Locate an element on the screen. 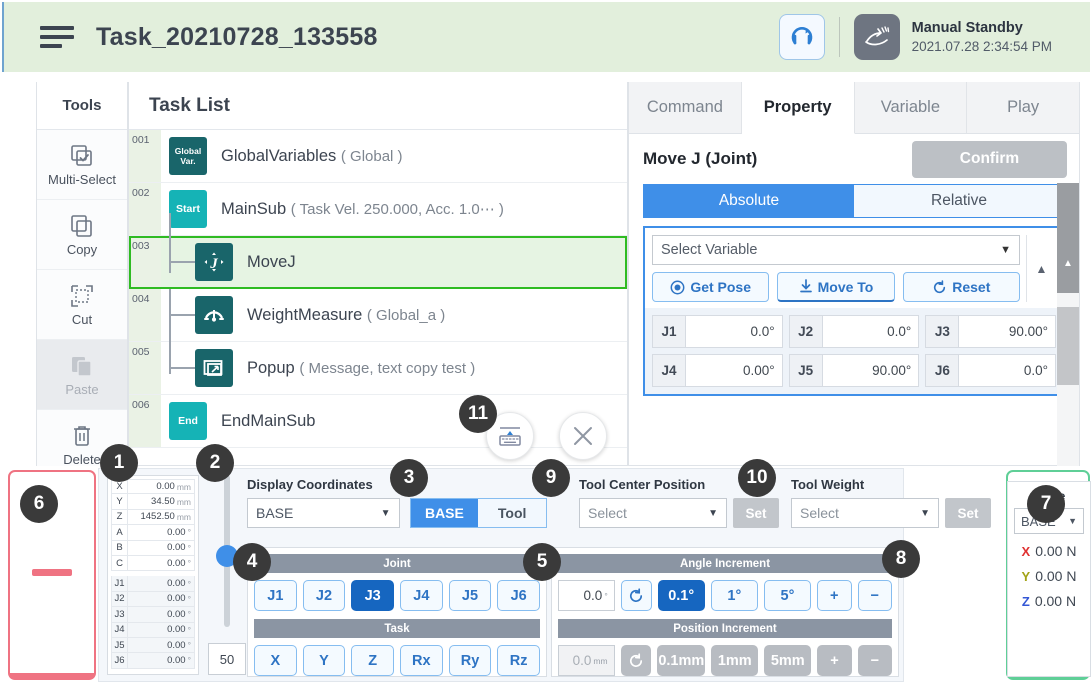 The image size is (1092, 686). display-coordinates-label: Display Coordinates is located at coordinates (310, 484).